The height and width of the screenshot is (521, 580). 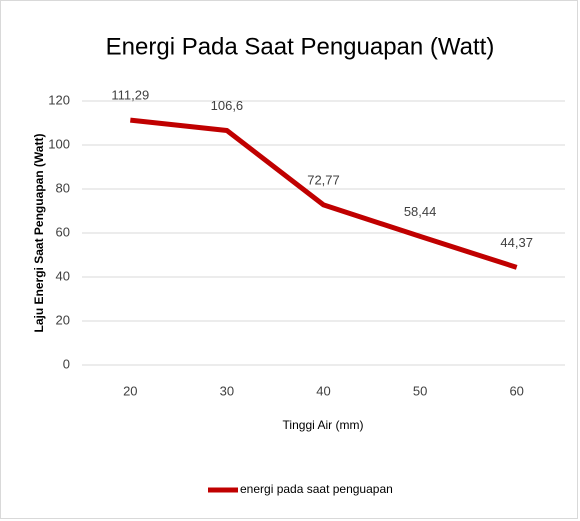 What do you see at coordinates (323, 179) in the screenshot?
I see `data-label: 72,77` at bounding box center [323, 179].